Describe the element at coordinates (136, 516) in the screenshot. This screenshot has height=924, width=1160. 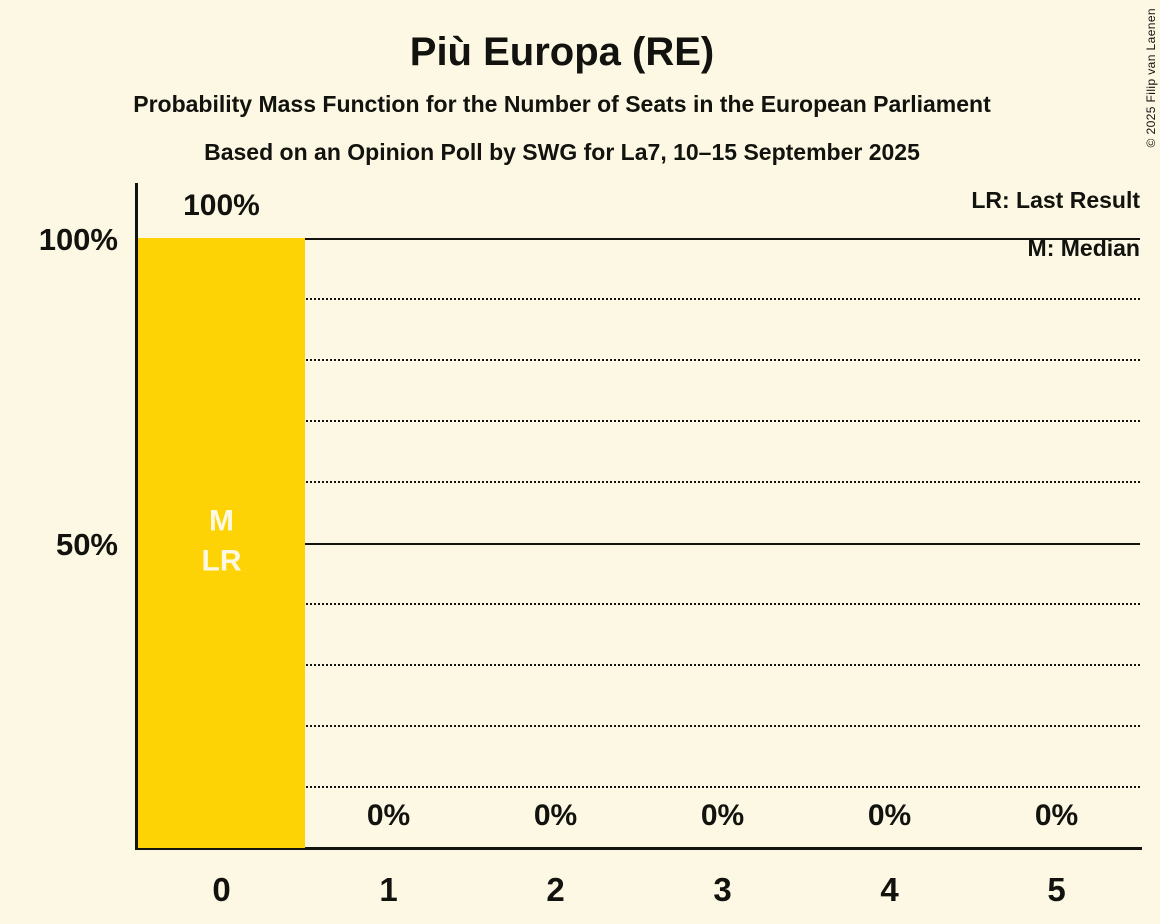
I see `y-axis-line` at that location.